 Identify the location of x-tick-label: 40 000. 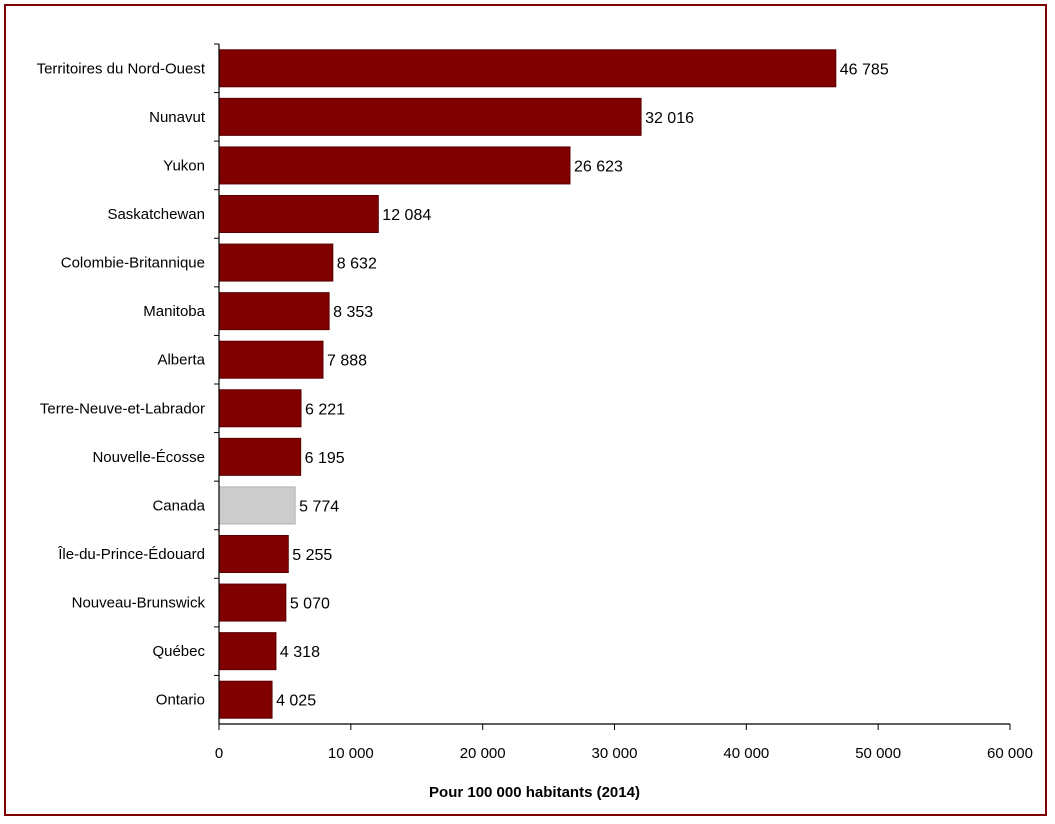
(746, 753).